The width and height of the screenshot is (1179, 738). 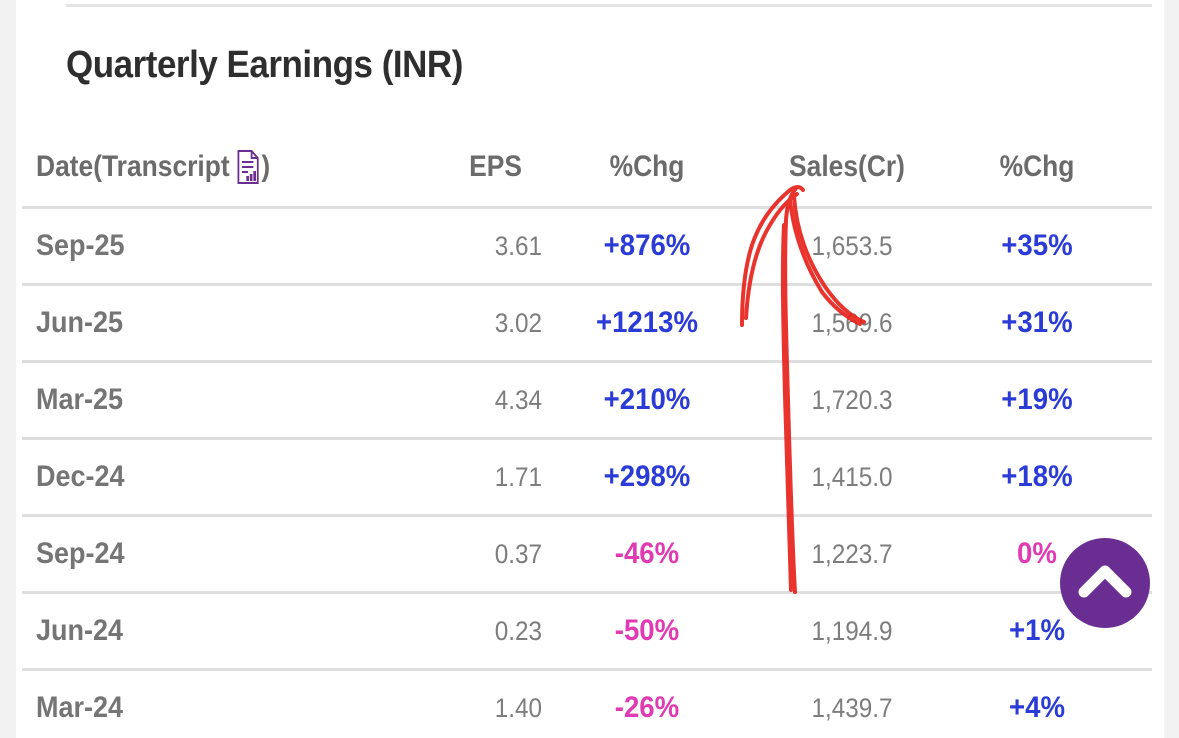 I want to click on row-sales-change: +19%, so click(x=1037, y=399).